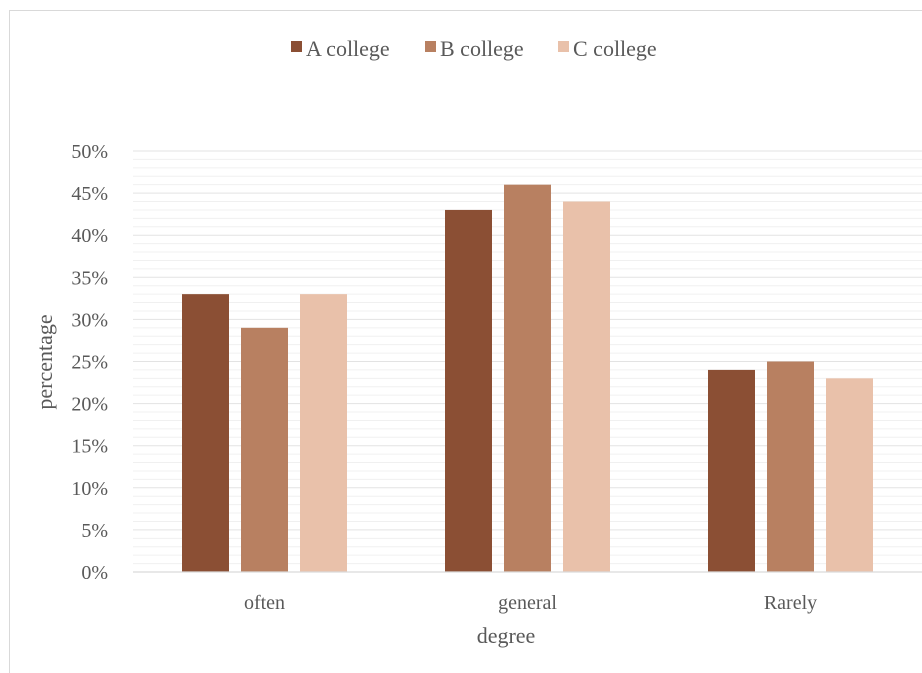 The image size is (922, 673). I want to click on x-axis-ticks: often general Rarely, so click(530, 603).